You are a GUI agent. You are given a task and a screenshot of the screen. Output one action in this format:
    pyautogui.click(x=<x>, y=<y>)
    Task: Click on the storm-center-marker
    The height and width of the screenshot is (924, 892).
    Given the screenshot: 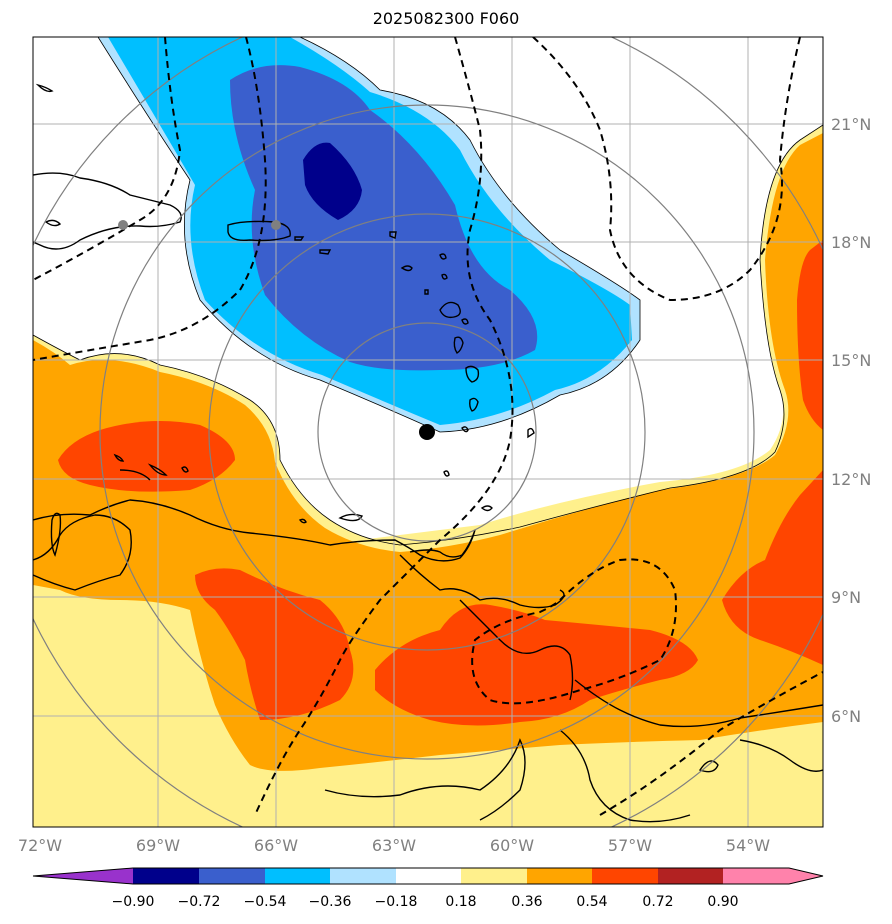 What is the action you would take?
    pyautogui.click(x=427, y=432)
    